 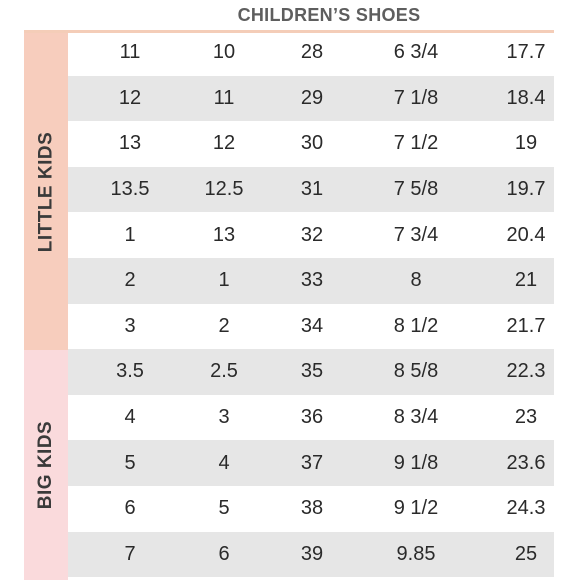 What do you see at coordinates (224, 371) in the screenshot?
I see `cell-uk-size: 2.5` at bounding box center [224, 371].